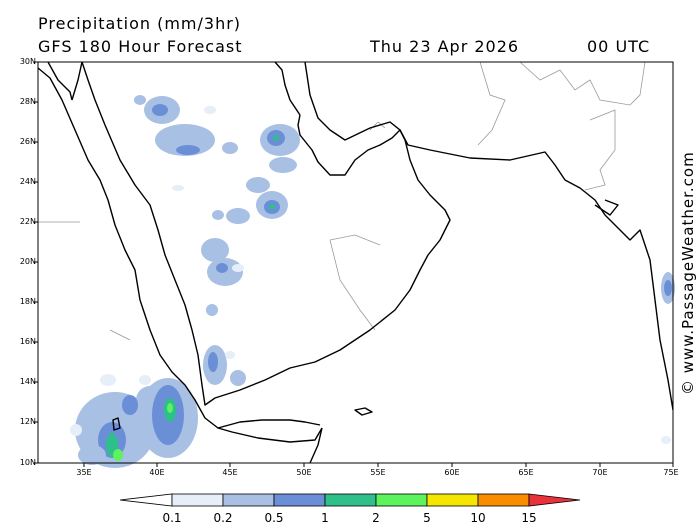 The width and height of the screenshot is (700, 525). I want to click on precip-india-coast, so click(668, 358).